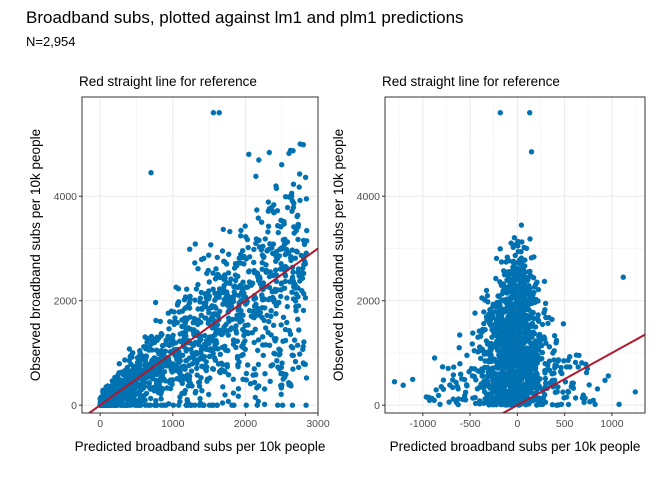 This screenshot has width=672, height=480. What do you see at coordinates (612, 424) in the screenshot?
I see `x-tick-label: 1000` at bounding box center [612, 424].